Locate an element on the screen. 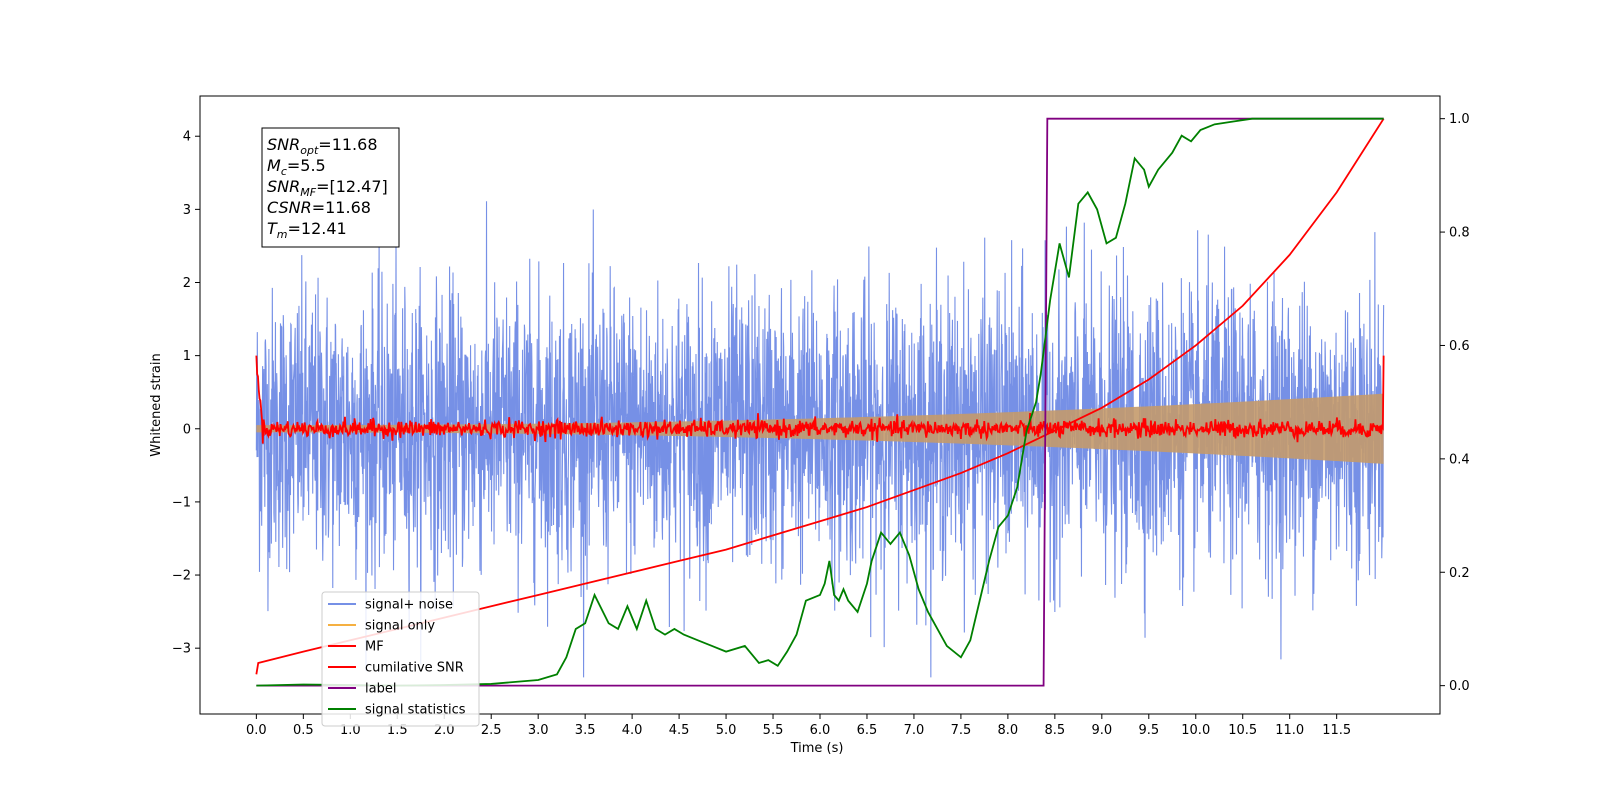 This screenshot has width=1600, height=800. annotation-value: =[12.47] is located at coordinates (352, 186).